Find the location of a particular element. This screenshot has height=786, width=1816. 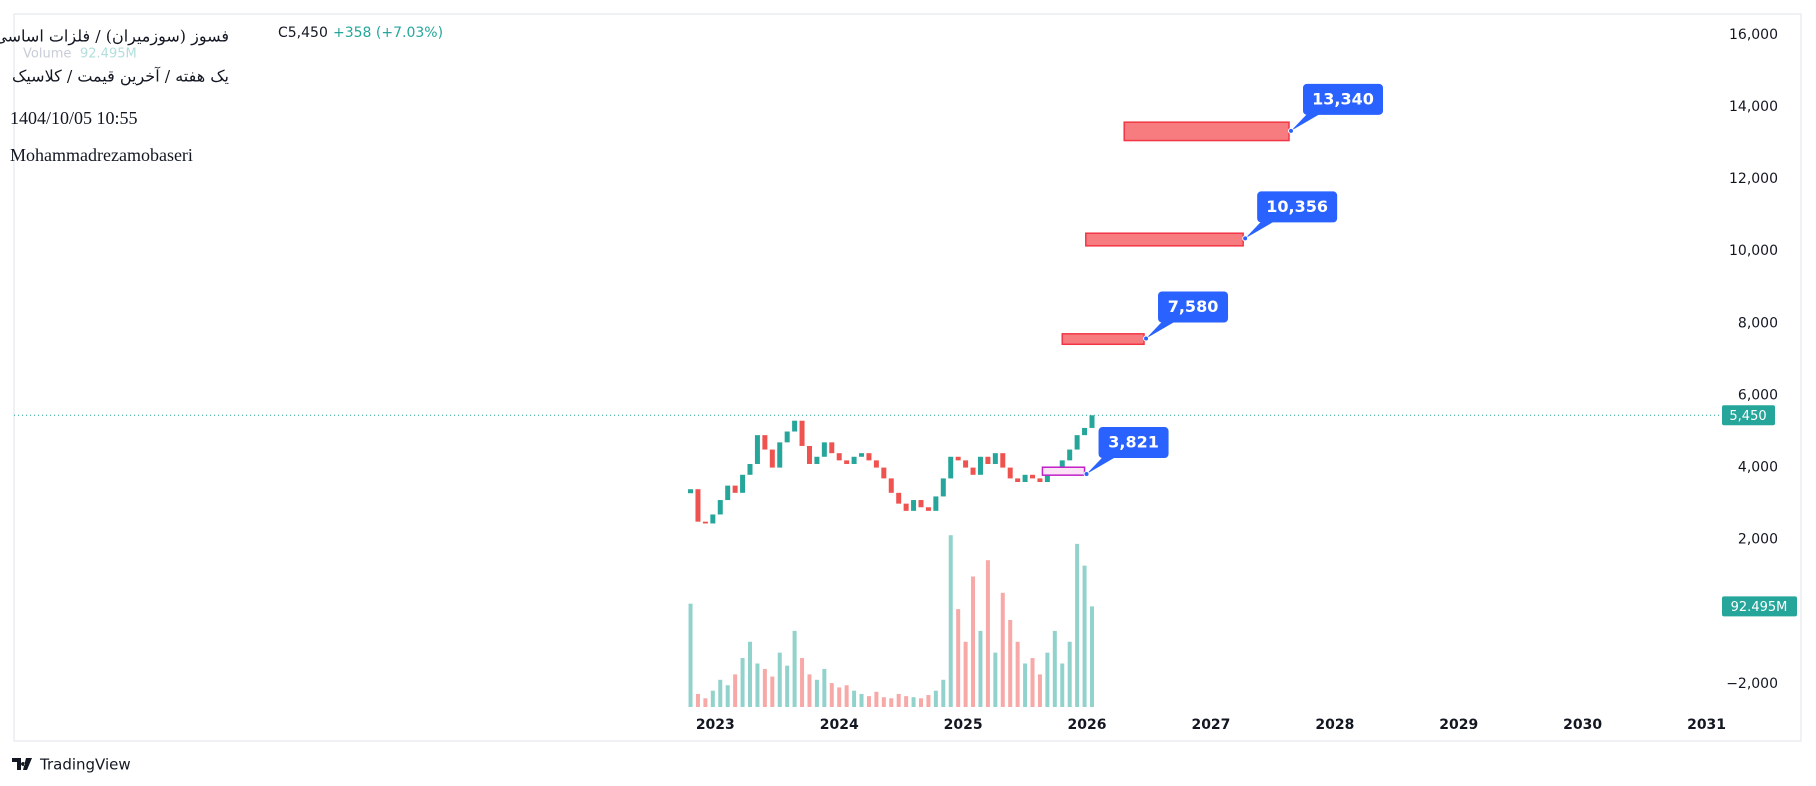

symbol: فسوز (سوزمیران) / فلزات اساسی is located at coordinates (114, 36).